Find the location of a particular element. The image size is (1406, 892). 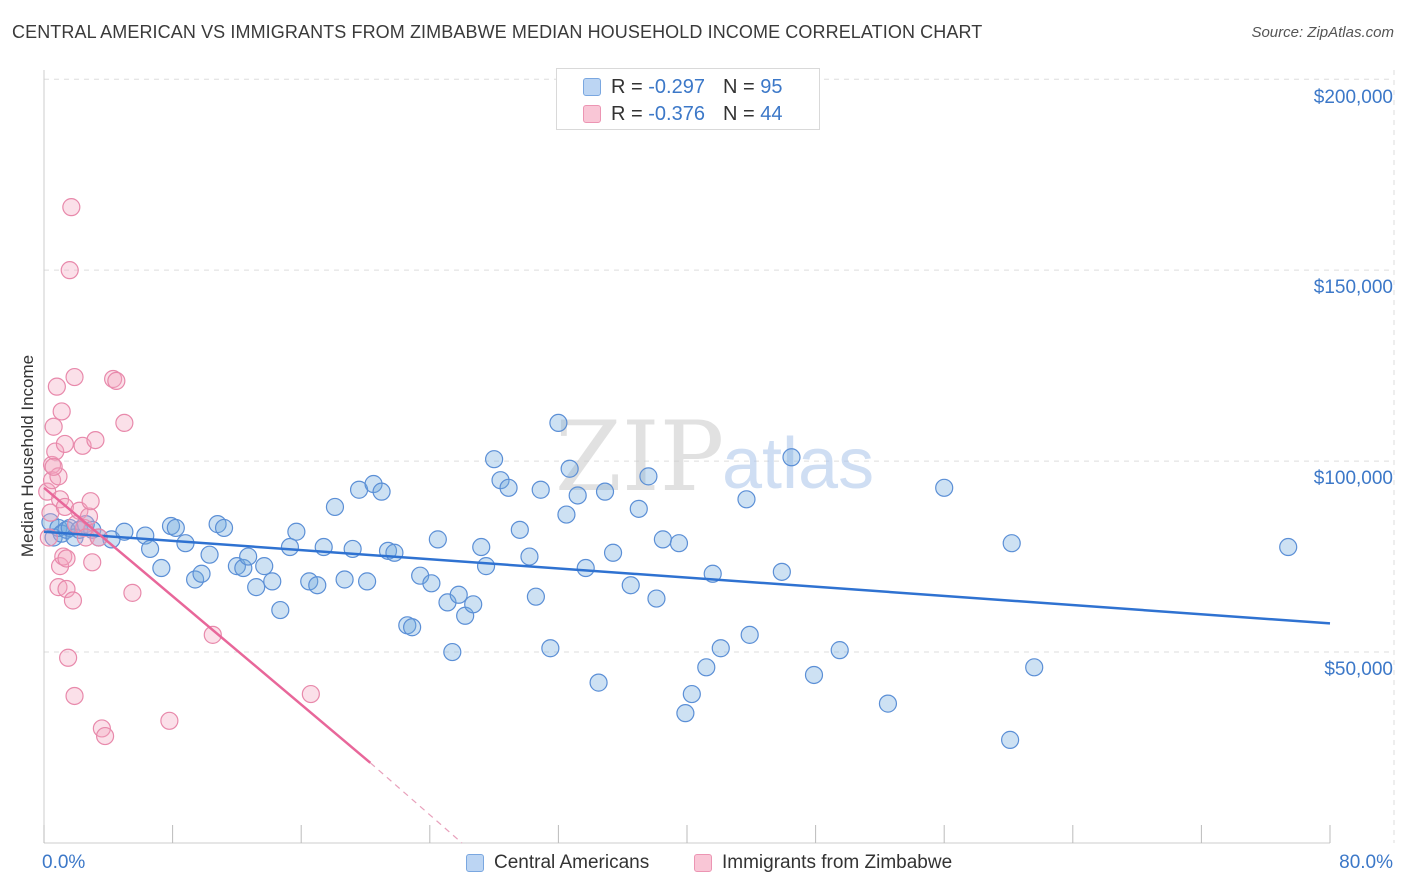

legend-row-zimbabwe: R = -0.376 N = 44 is located at coordinates (682, 114).